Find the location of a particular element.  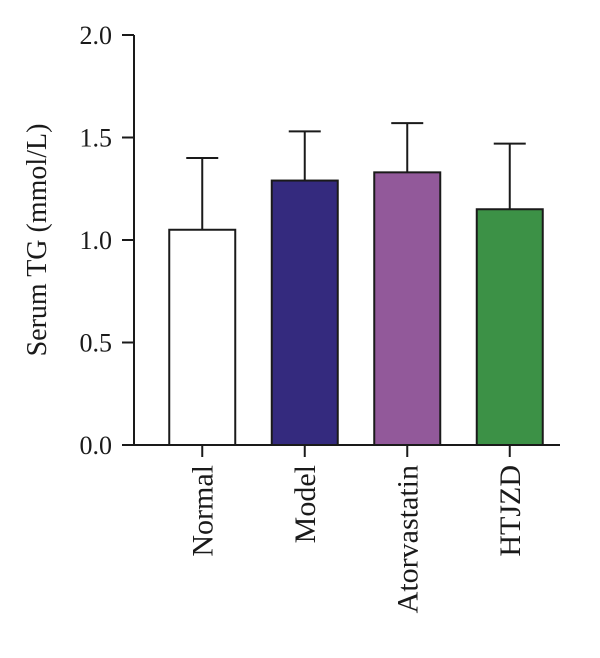

y-tick-label: 0.5 is located at coordinates (96, 343).